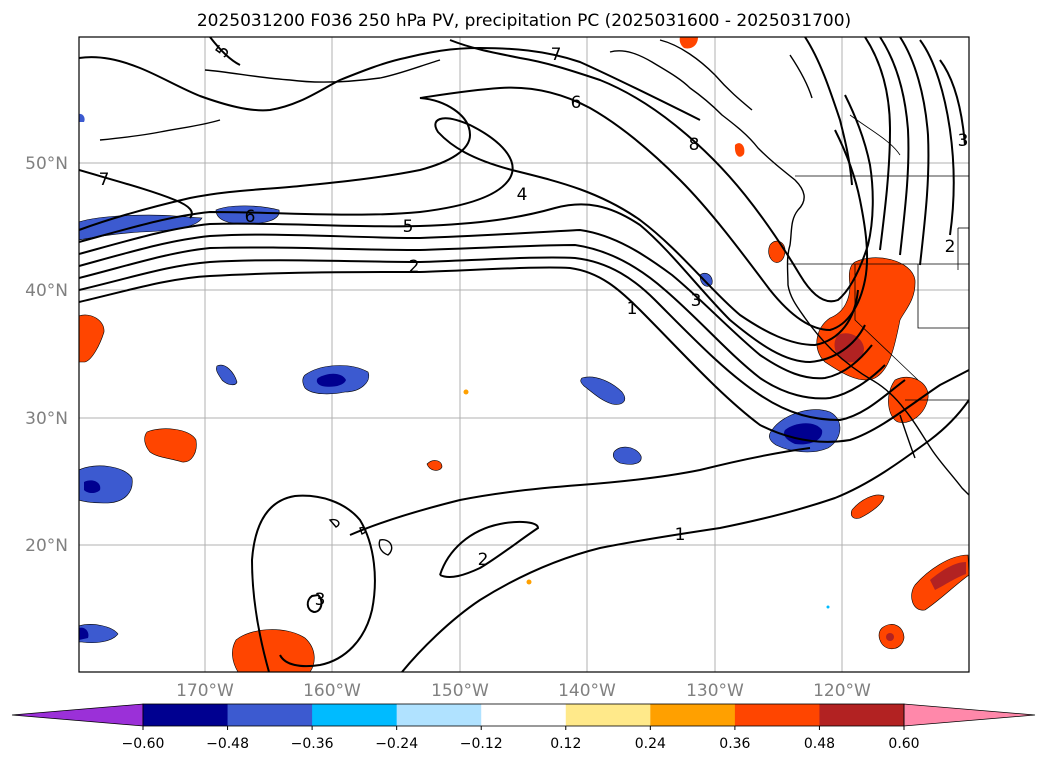  I want to click on longitude-labels: 170°W 160°W 150°W 140°W 130°W 120°W, so click(523, 691).